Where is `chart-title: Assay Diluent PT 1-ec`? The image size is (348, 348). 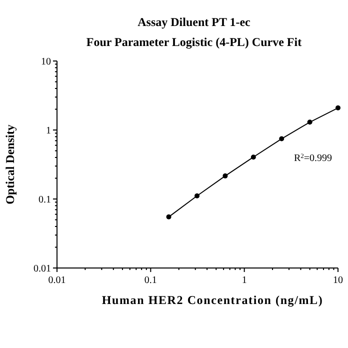 chart-title: Assay Diluent PT 1-ec is located at coordinates (195, 22).